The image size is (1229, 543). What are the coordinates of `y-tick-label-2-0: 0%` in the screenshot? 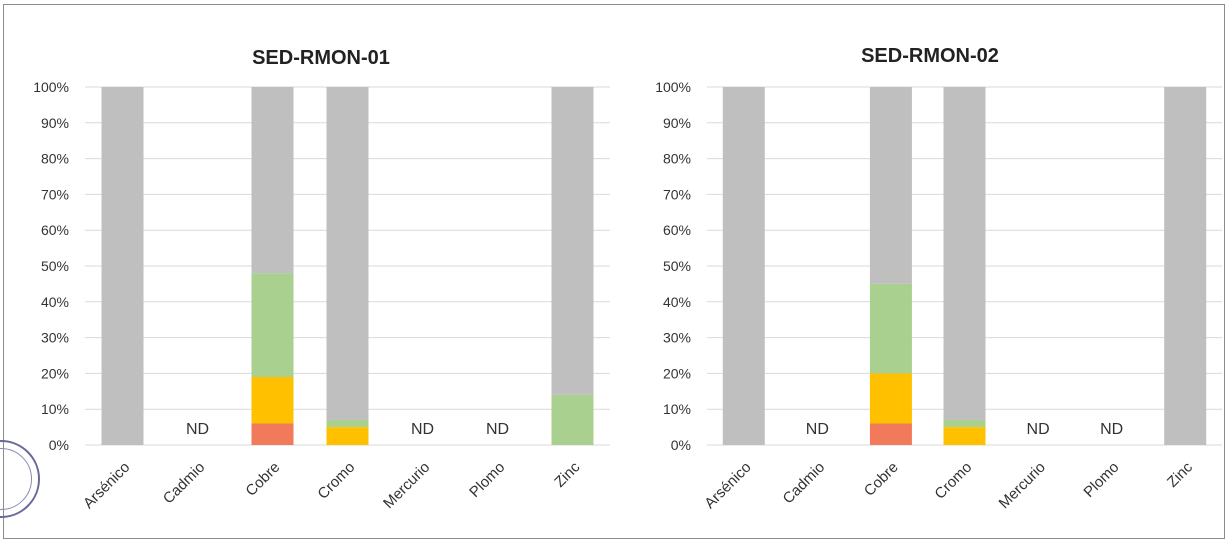 It's located at (681, 445).